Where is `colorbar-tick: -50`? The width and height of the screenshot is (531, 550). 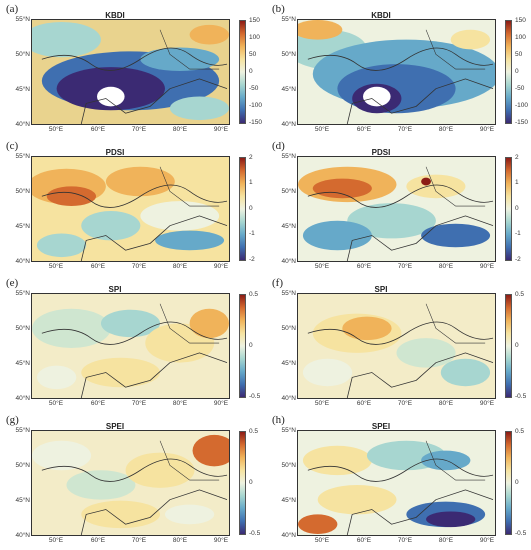 colorbar-tick: -50 is located at coordinates (254, 88).